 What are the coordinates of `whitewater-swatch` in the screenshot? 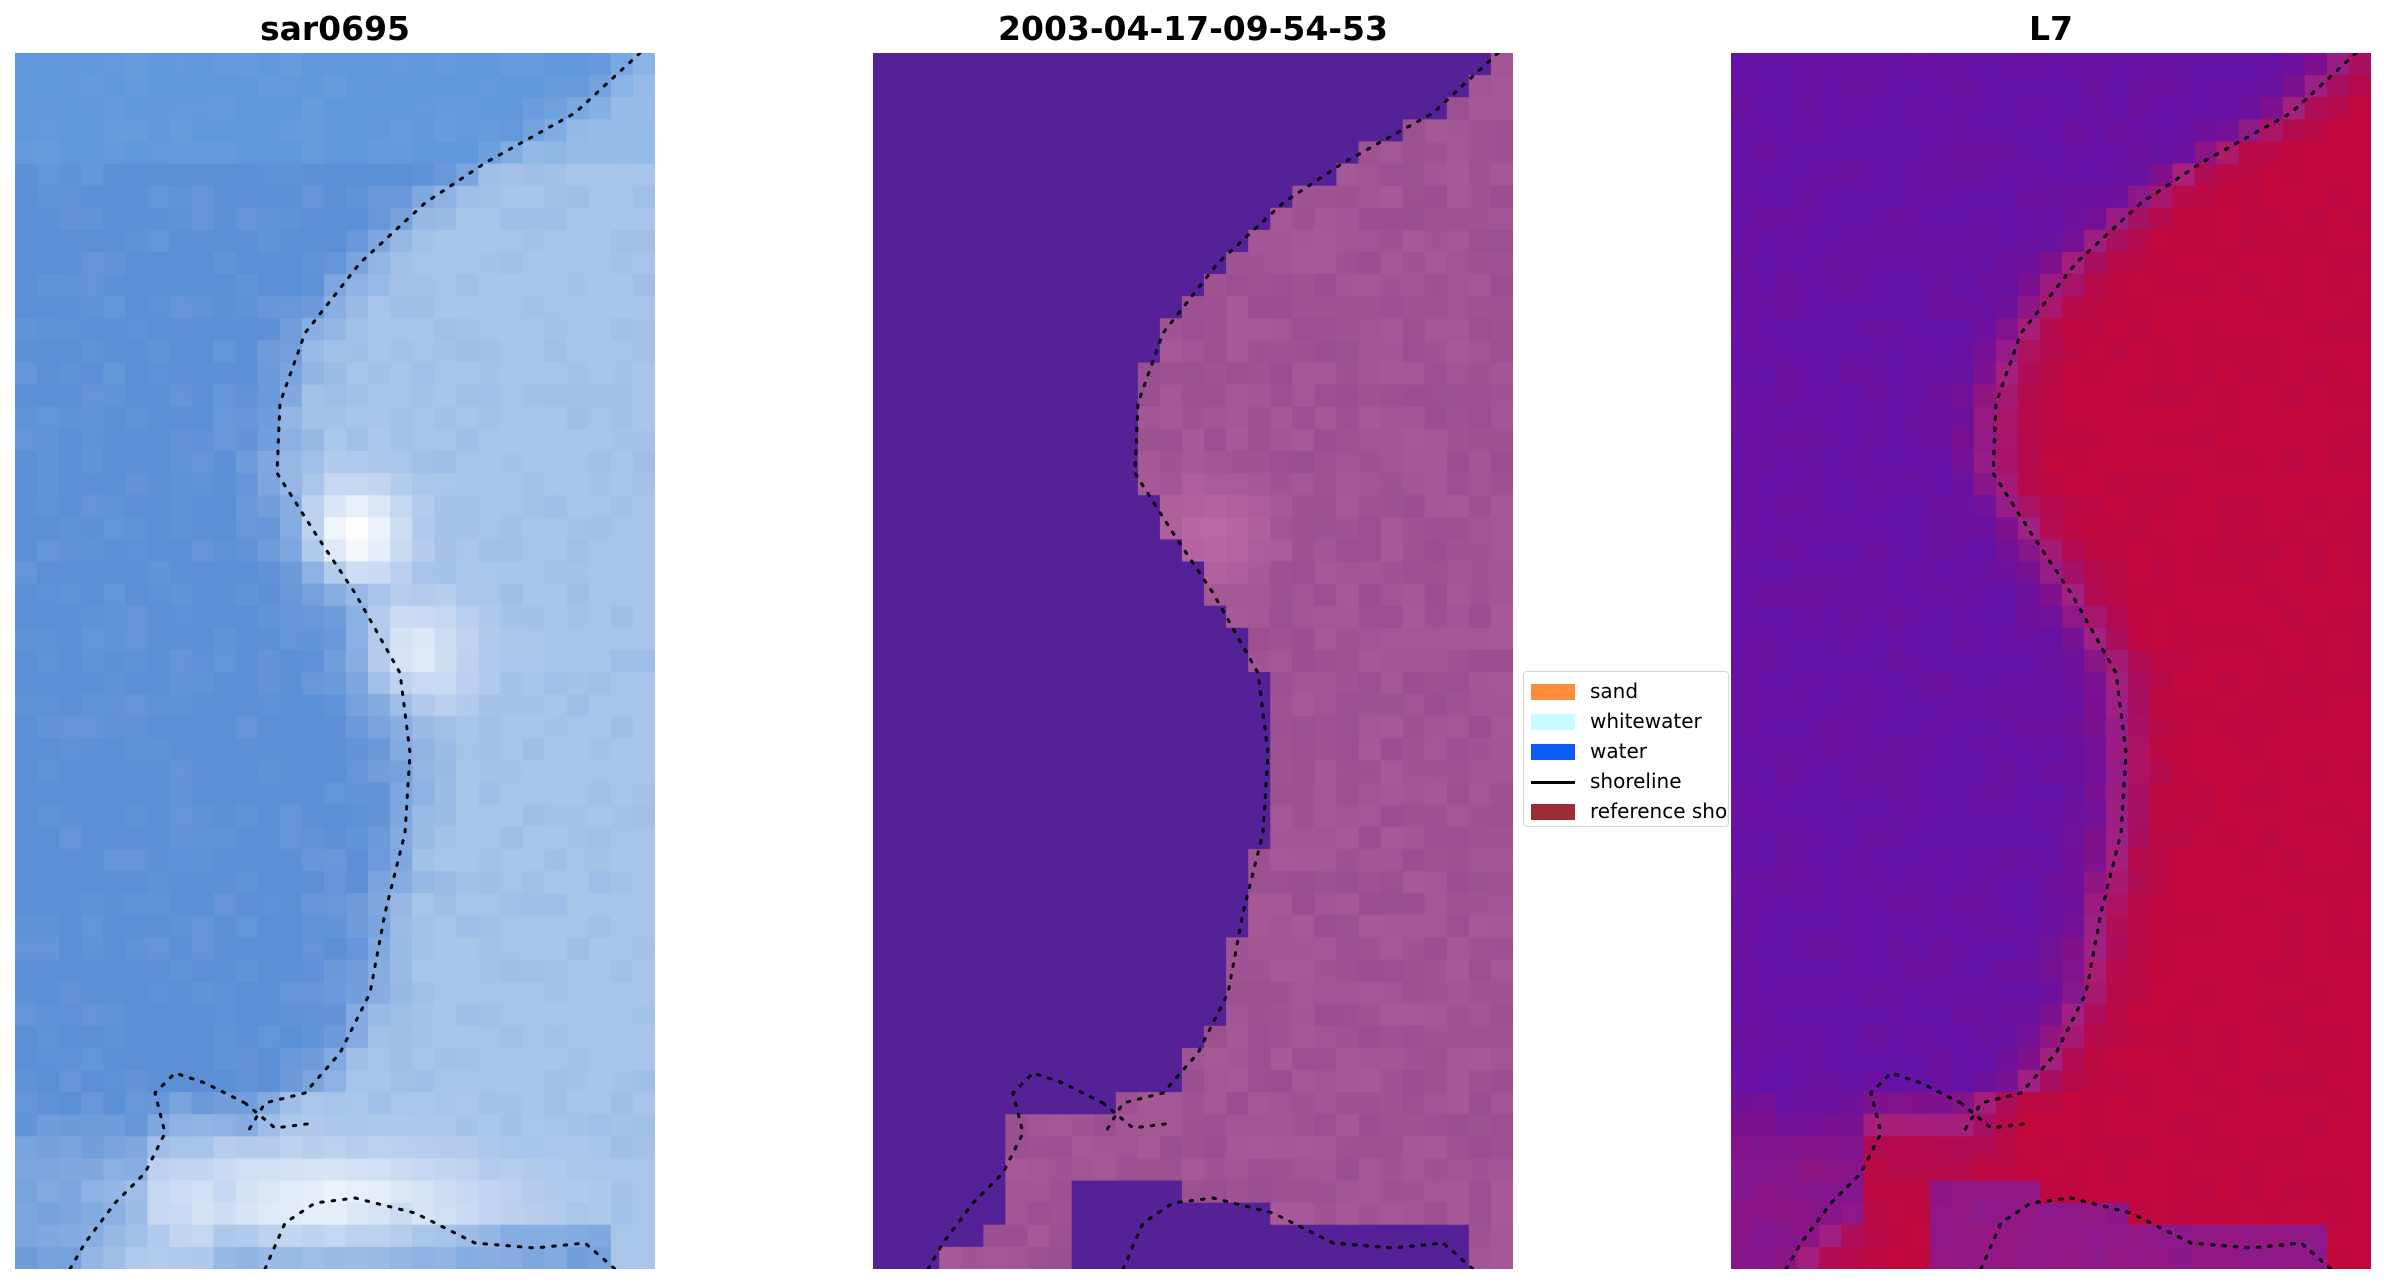 It's located at (1553, 722).